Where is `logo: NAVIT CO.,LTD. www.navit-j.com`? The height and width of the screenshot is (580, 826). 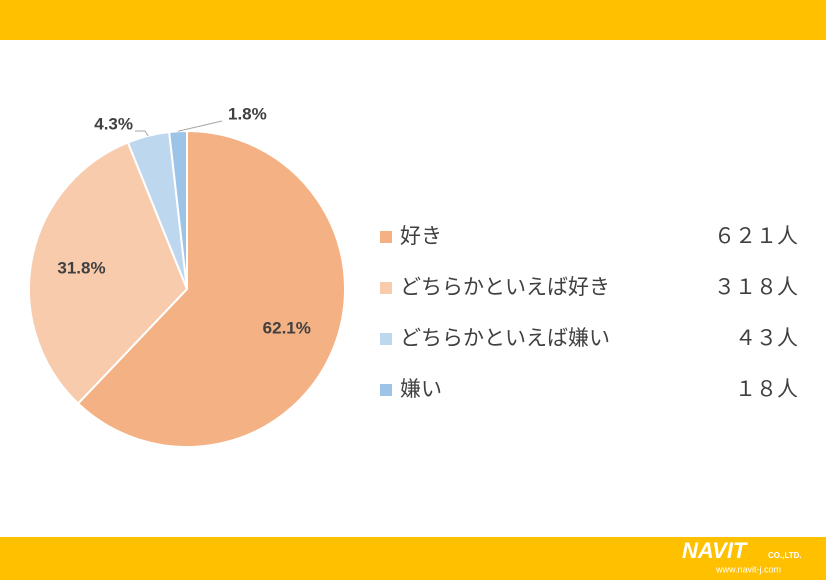 logo: NAVIT CO.,LTD. www.navit-j.com is located at coordinates (742, 556).